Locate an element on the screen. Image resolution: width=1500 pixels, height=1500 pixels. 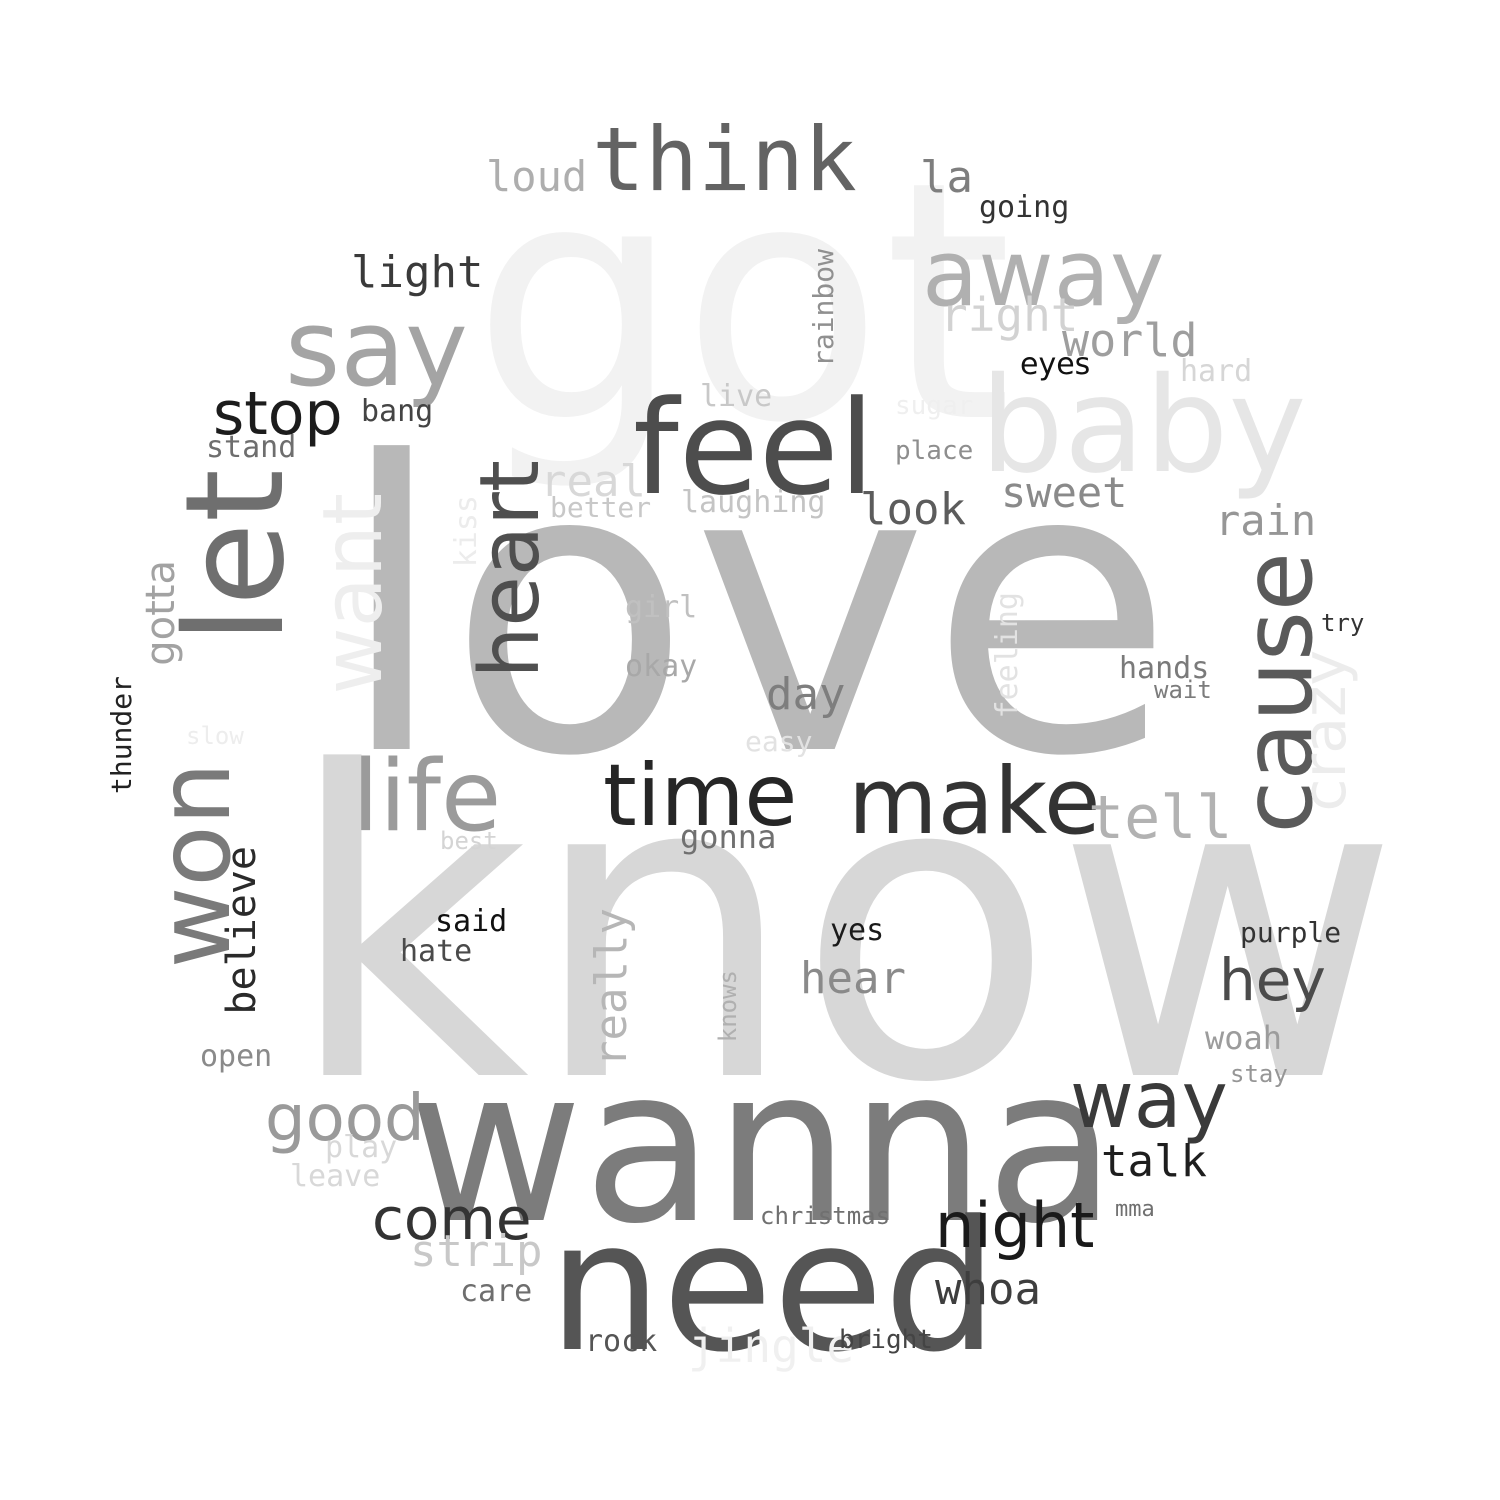
word-really: really is located at coordinates (611, 987).